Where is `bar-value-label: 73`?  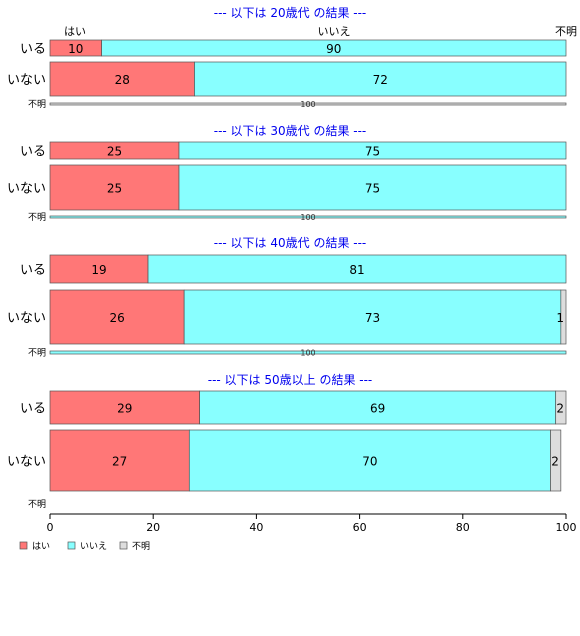 bar-value-label: 73 is located at coordinates (372, 318).